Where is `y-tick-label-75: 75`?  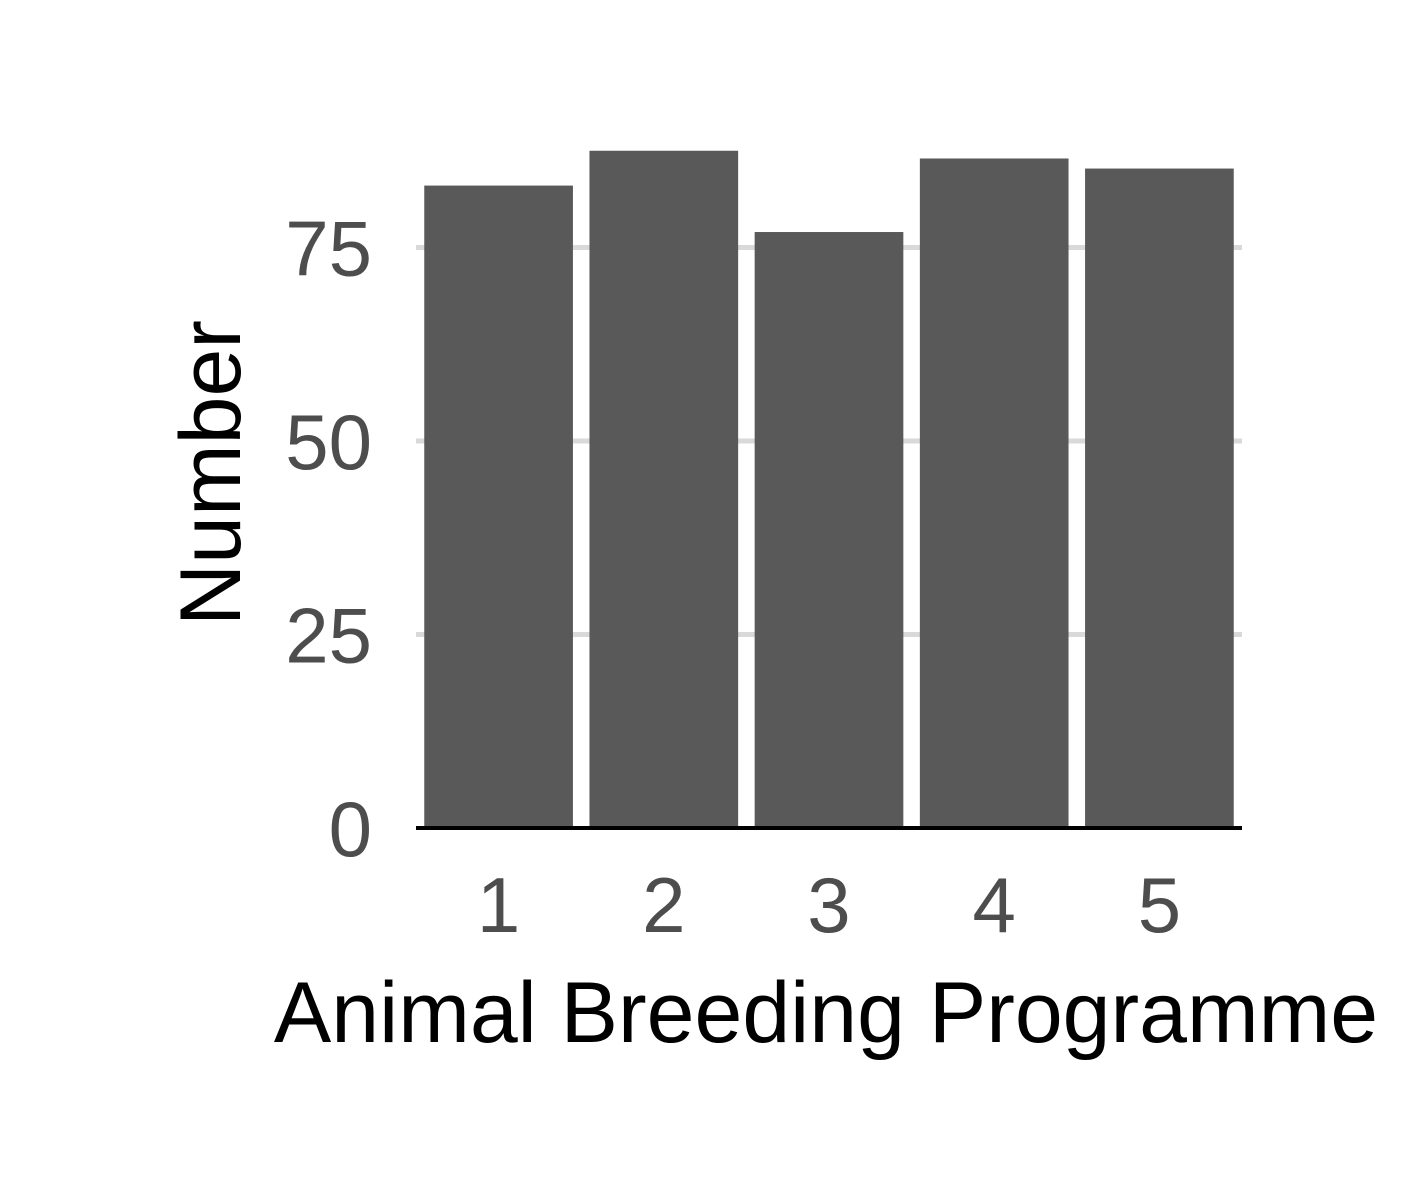 y-tick-label-75: 75 is located at coordinates (328, 249).